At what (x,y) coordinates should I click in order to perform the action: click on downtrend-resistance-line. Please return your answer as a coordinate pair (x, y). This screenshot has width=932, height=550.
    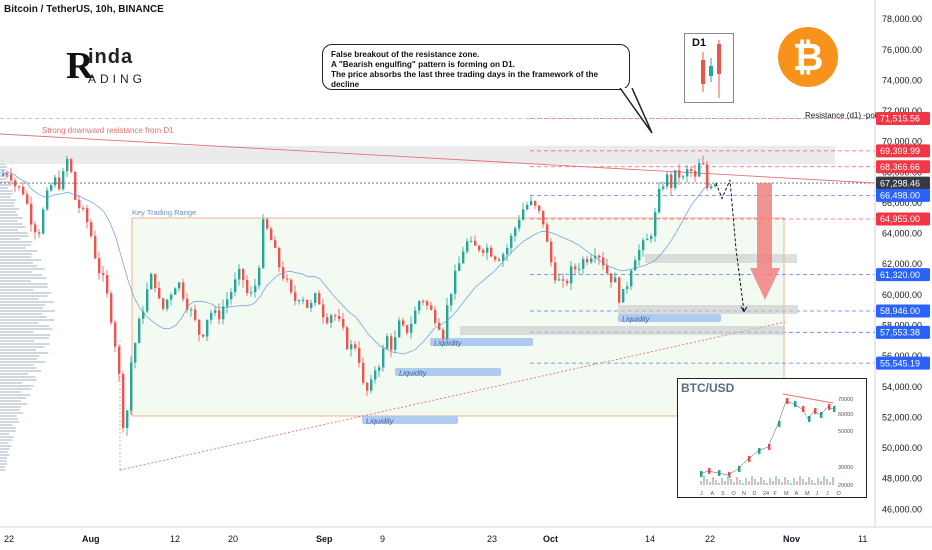
    Looking at the image, I should click on (438, 158).